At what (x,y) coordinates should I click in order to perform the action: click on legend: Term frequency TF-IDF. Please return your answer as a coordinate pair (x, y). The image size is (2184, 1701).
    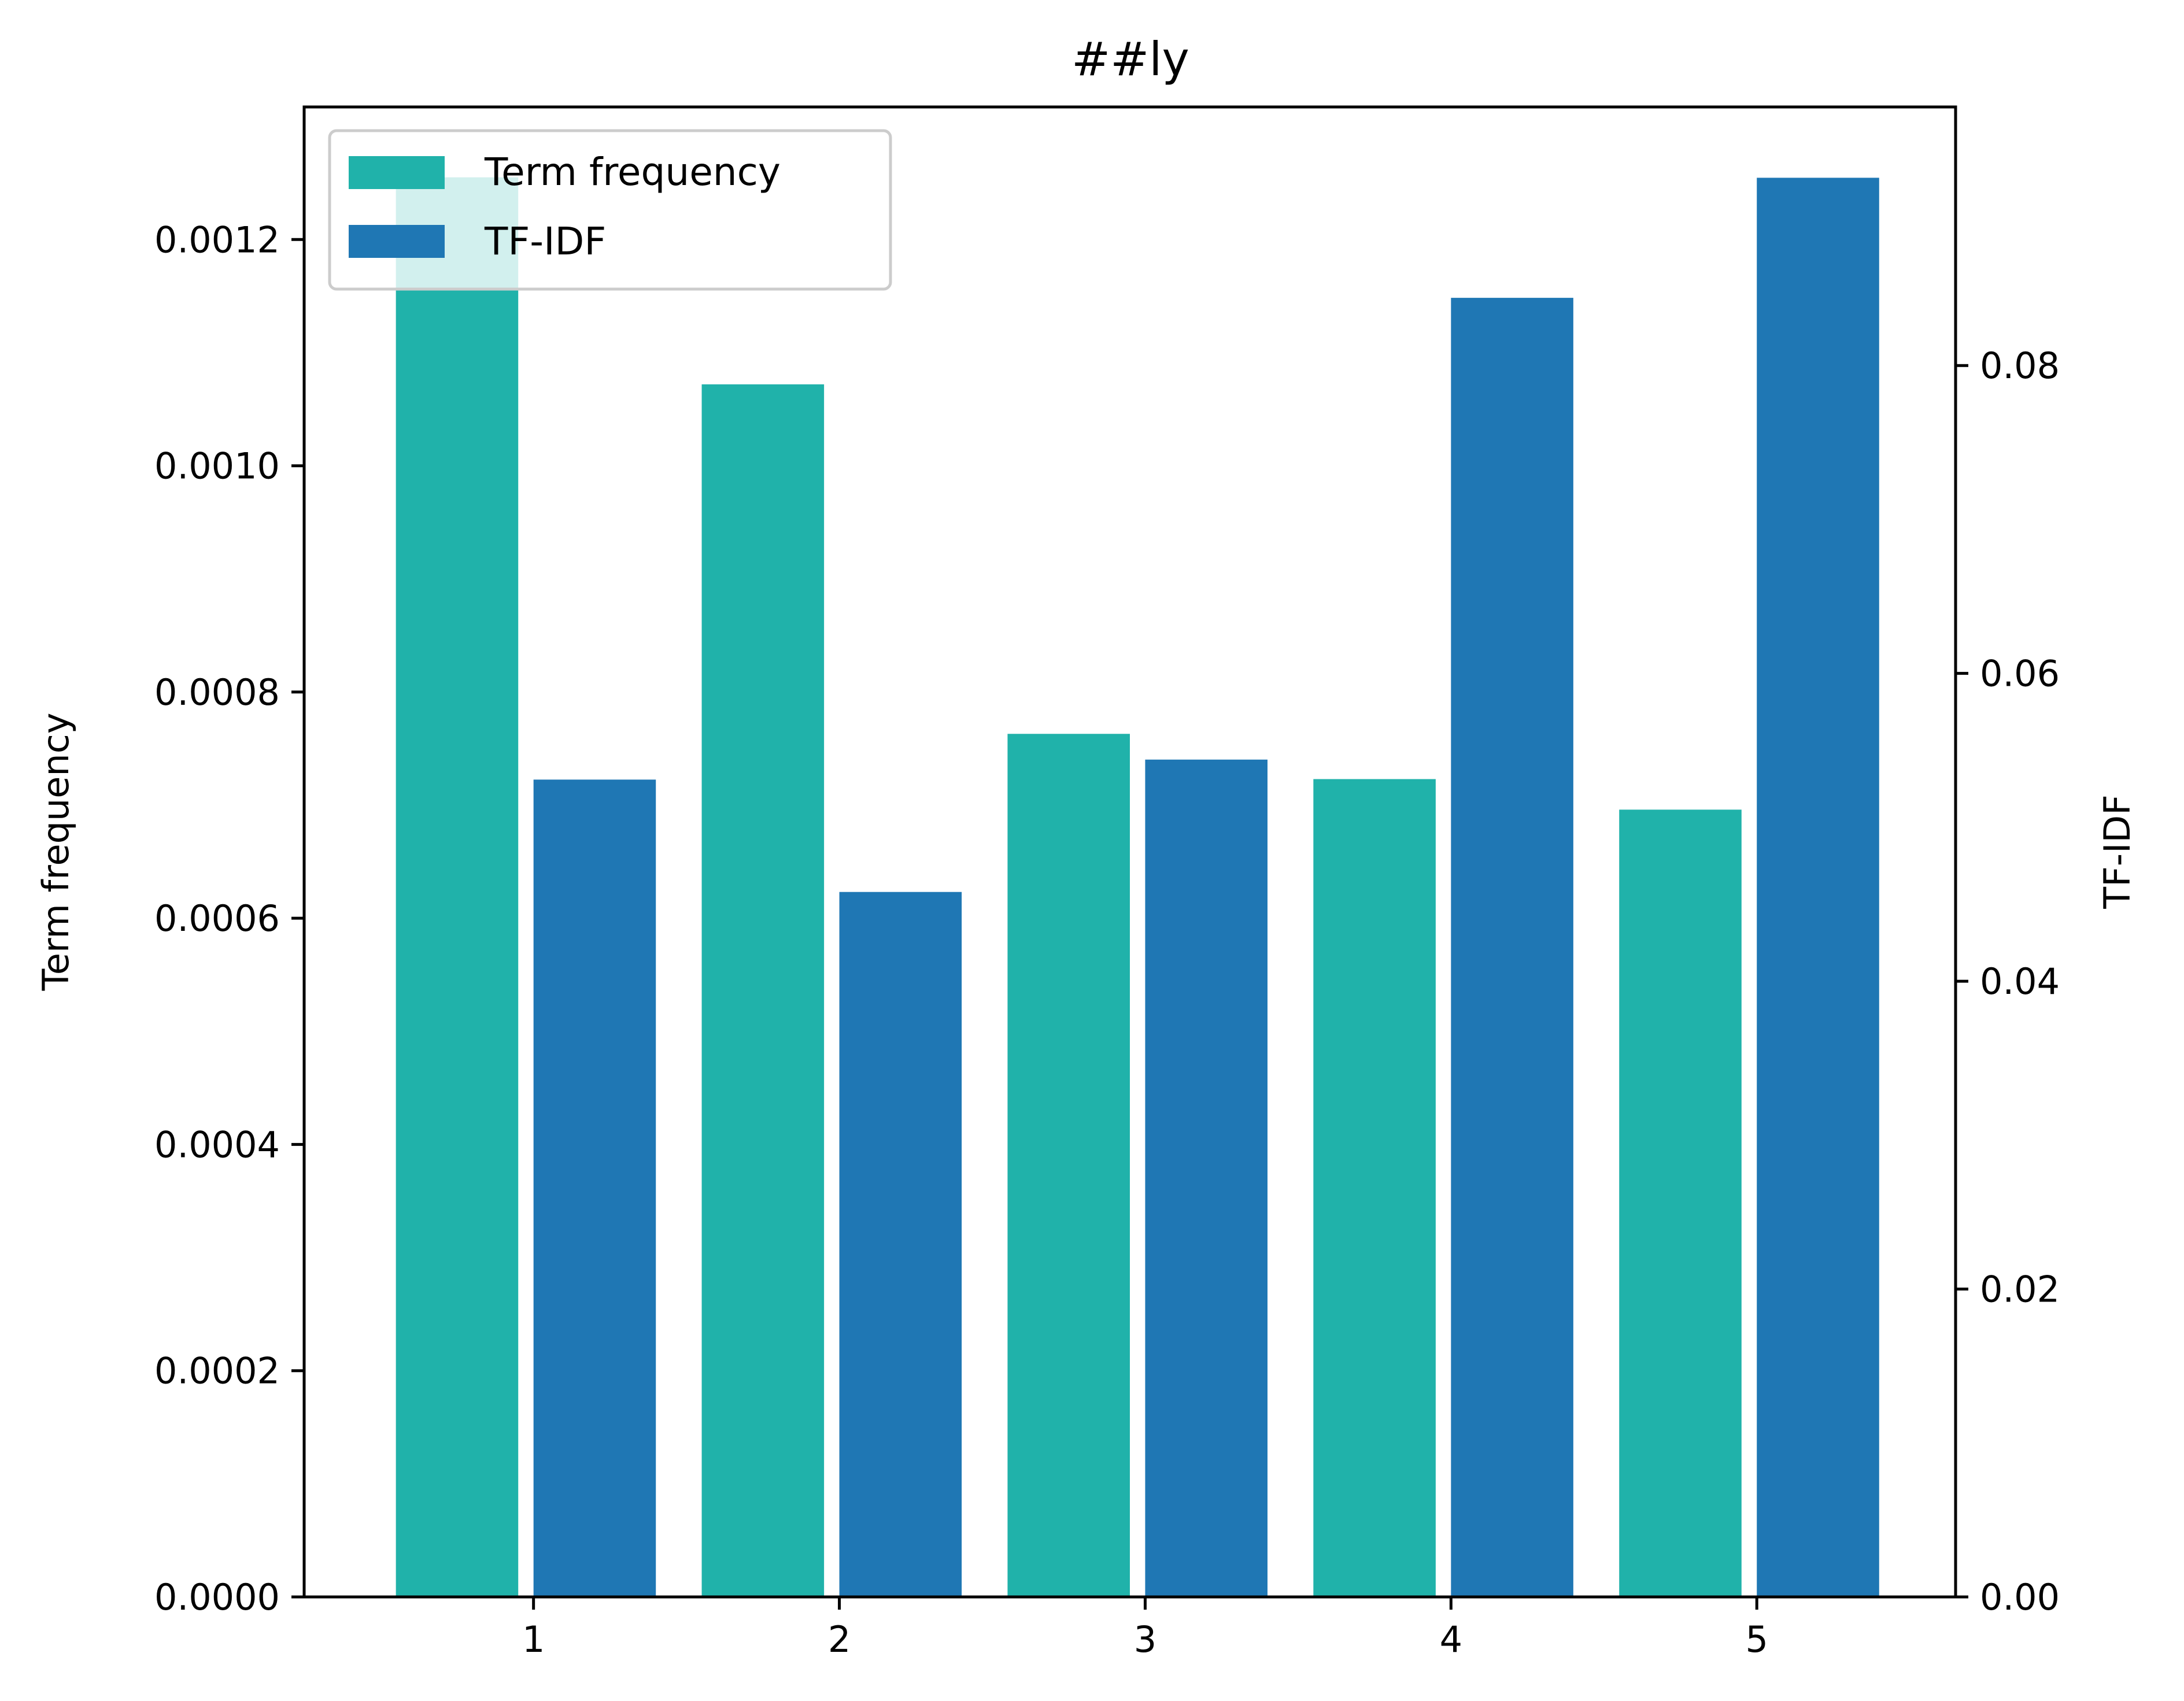
    Looking at the image, I should click on (610, 210).